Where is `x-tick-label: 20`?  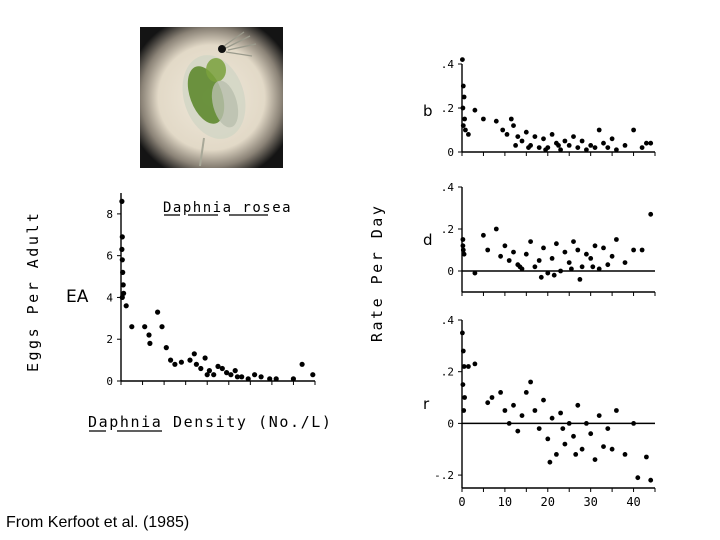 x-tick-label: 20 is located at coordinates (548, 502).